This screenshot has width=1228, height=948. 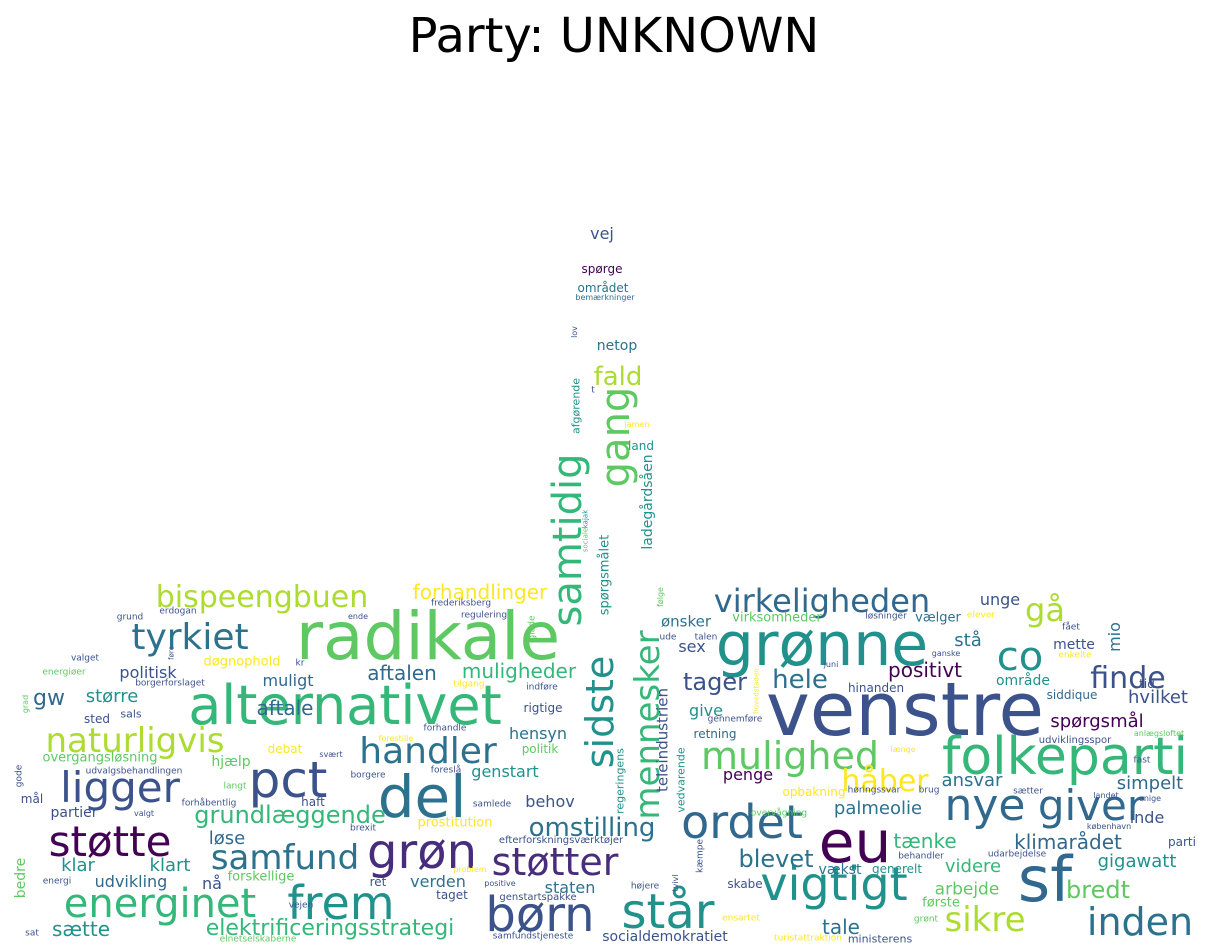 I want to click on word-indfoere: indføre, so click(x=542, y=687).